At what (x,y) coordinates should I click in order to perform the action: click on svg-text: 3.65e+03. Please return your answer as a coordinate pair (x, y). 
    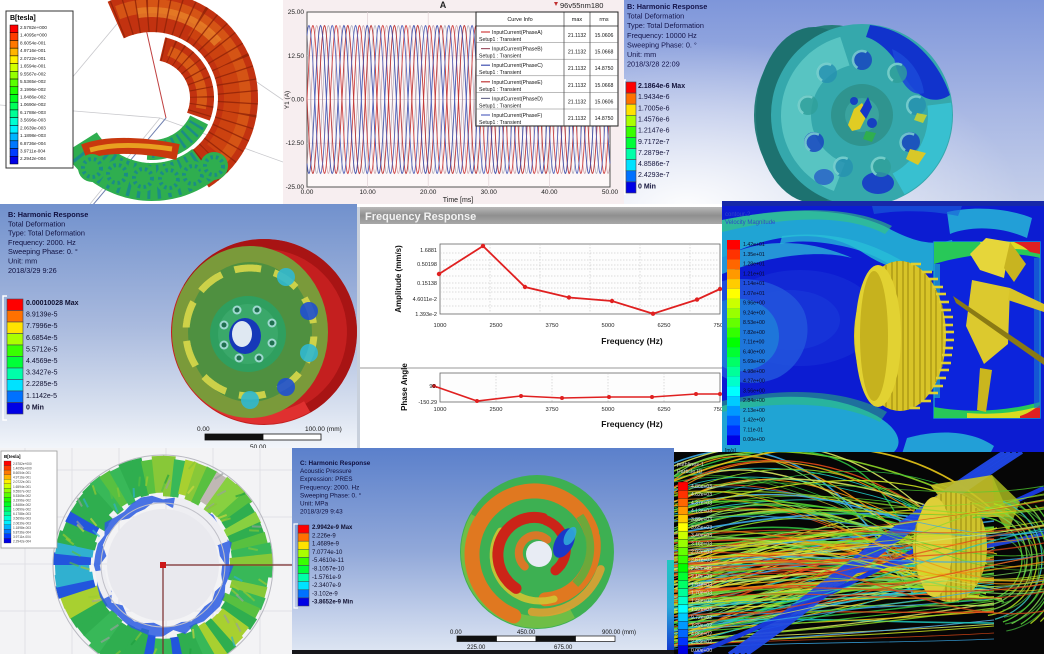
    Looking at the image, I should click on (701, 528).